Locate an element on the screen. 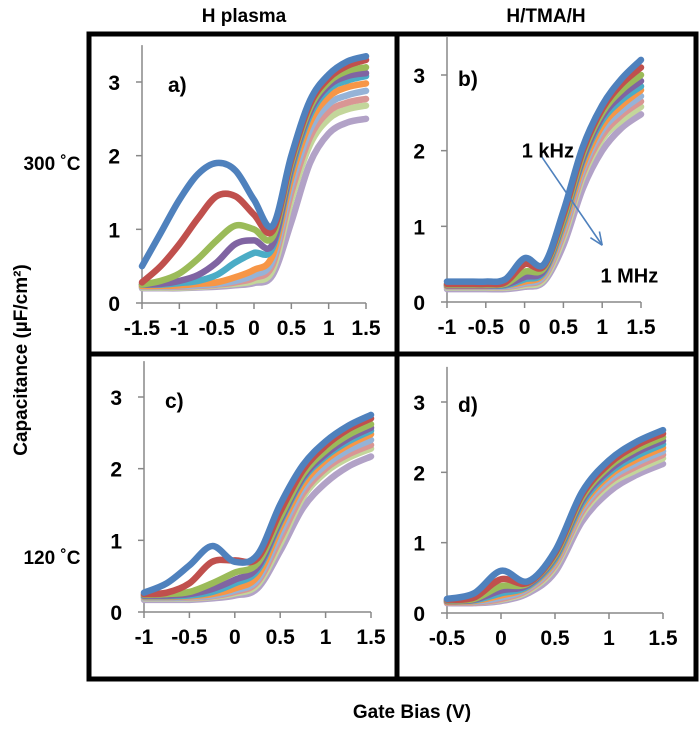  x-axis-label: Gate Bias (V) is located at coordinates (412, 712).